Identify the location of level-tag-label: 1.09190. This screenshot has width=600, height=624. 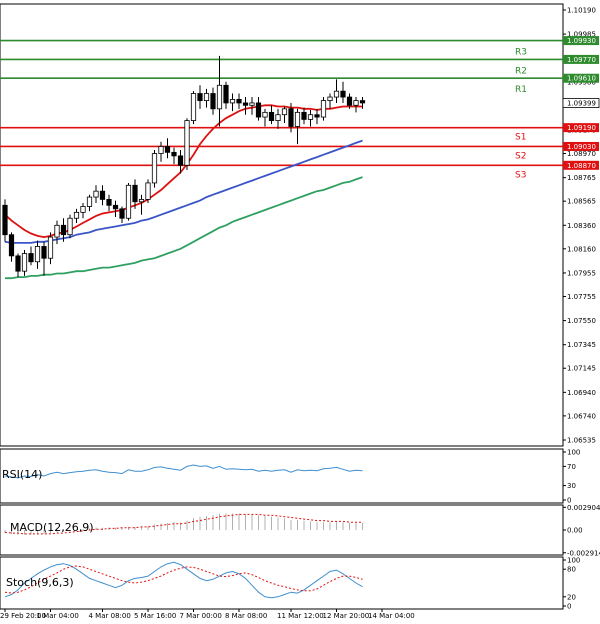
(581, 128).